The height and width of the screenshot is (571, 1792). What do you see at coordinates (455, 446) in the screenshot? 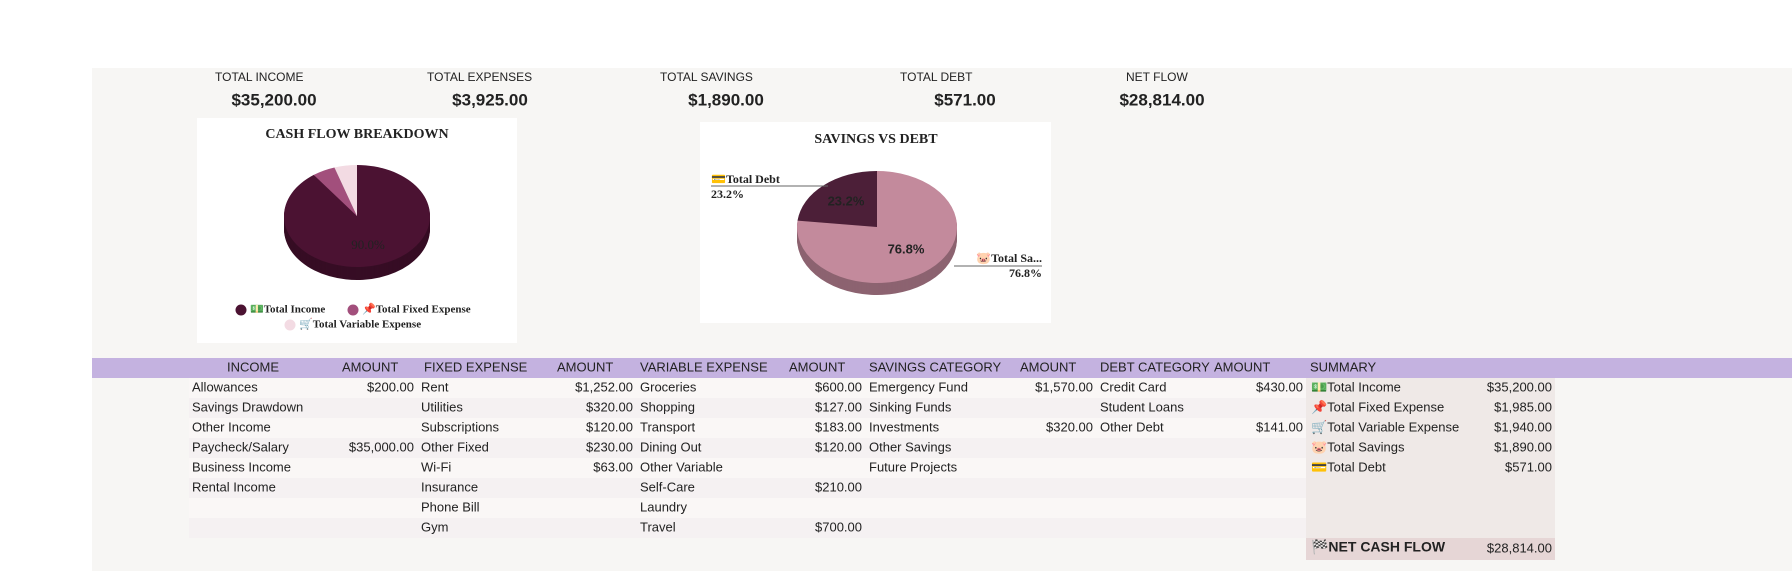
I see `table-cell: Other Fixed` at bounding box center [455, 446].